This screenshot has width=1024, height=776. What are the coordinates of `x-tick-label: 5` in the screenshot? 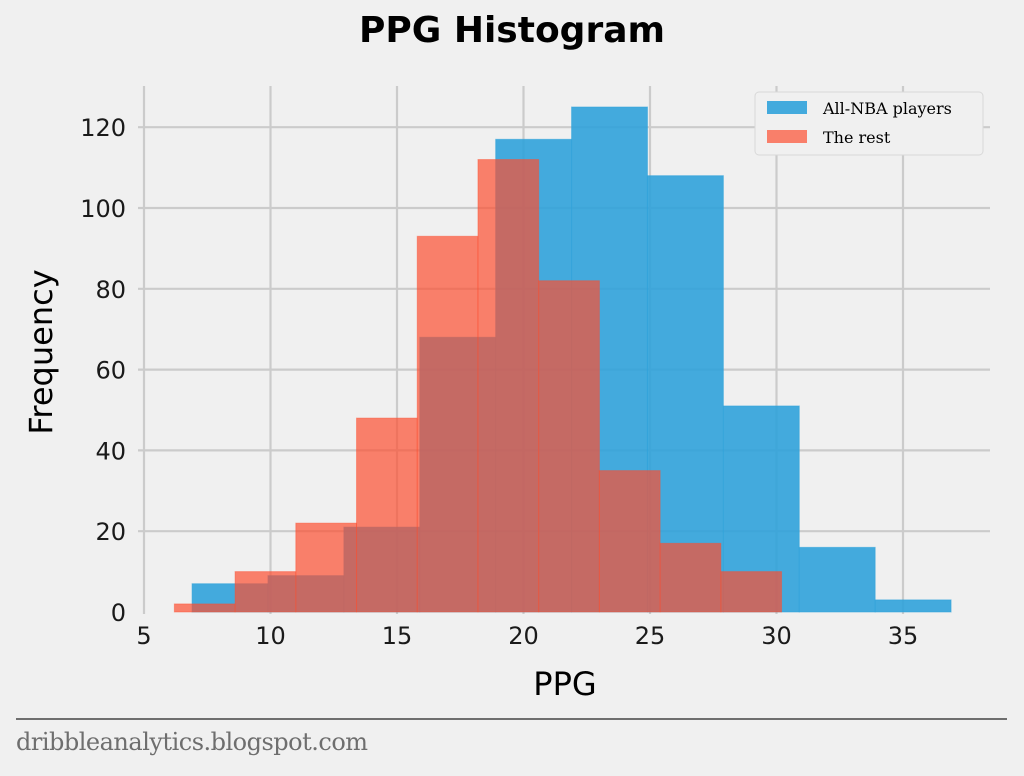 It's located at (143, 636).